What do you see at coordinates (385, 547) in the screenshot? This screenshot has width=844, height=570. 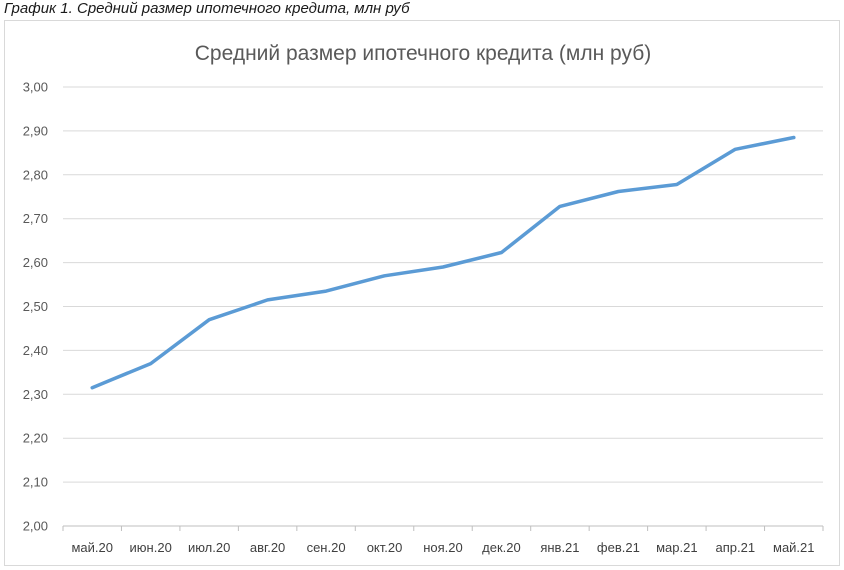 I see `x-tick-label: окт.20` at bounding box center [385, 547].